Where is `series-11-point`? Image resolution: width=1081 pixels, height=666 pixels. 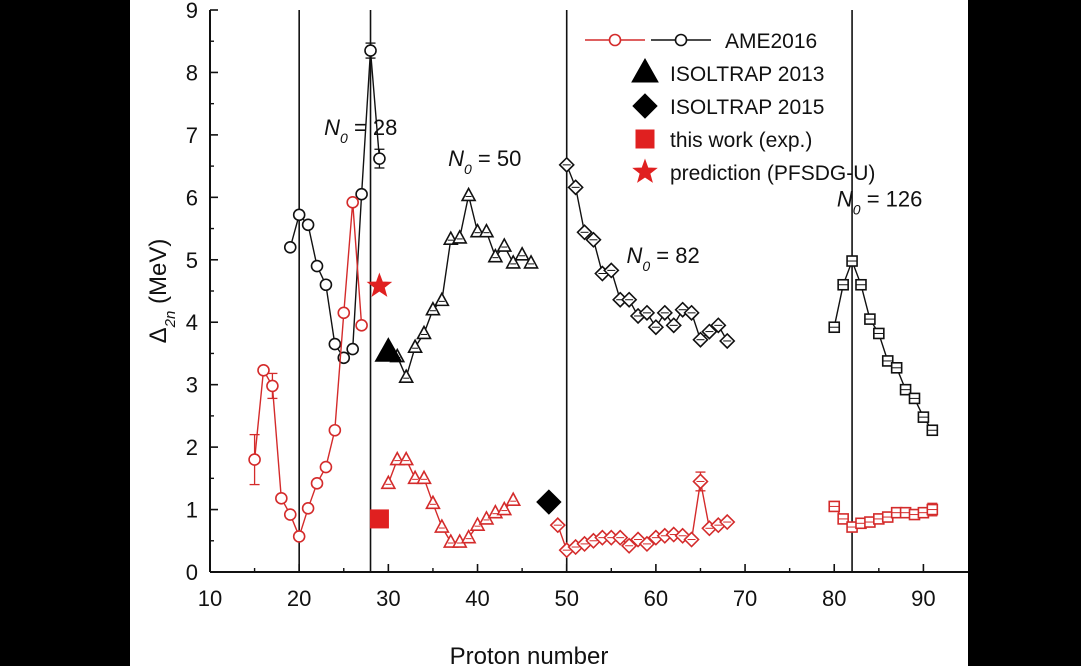 series-11-point is located at coordinates (379, 284).